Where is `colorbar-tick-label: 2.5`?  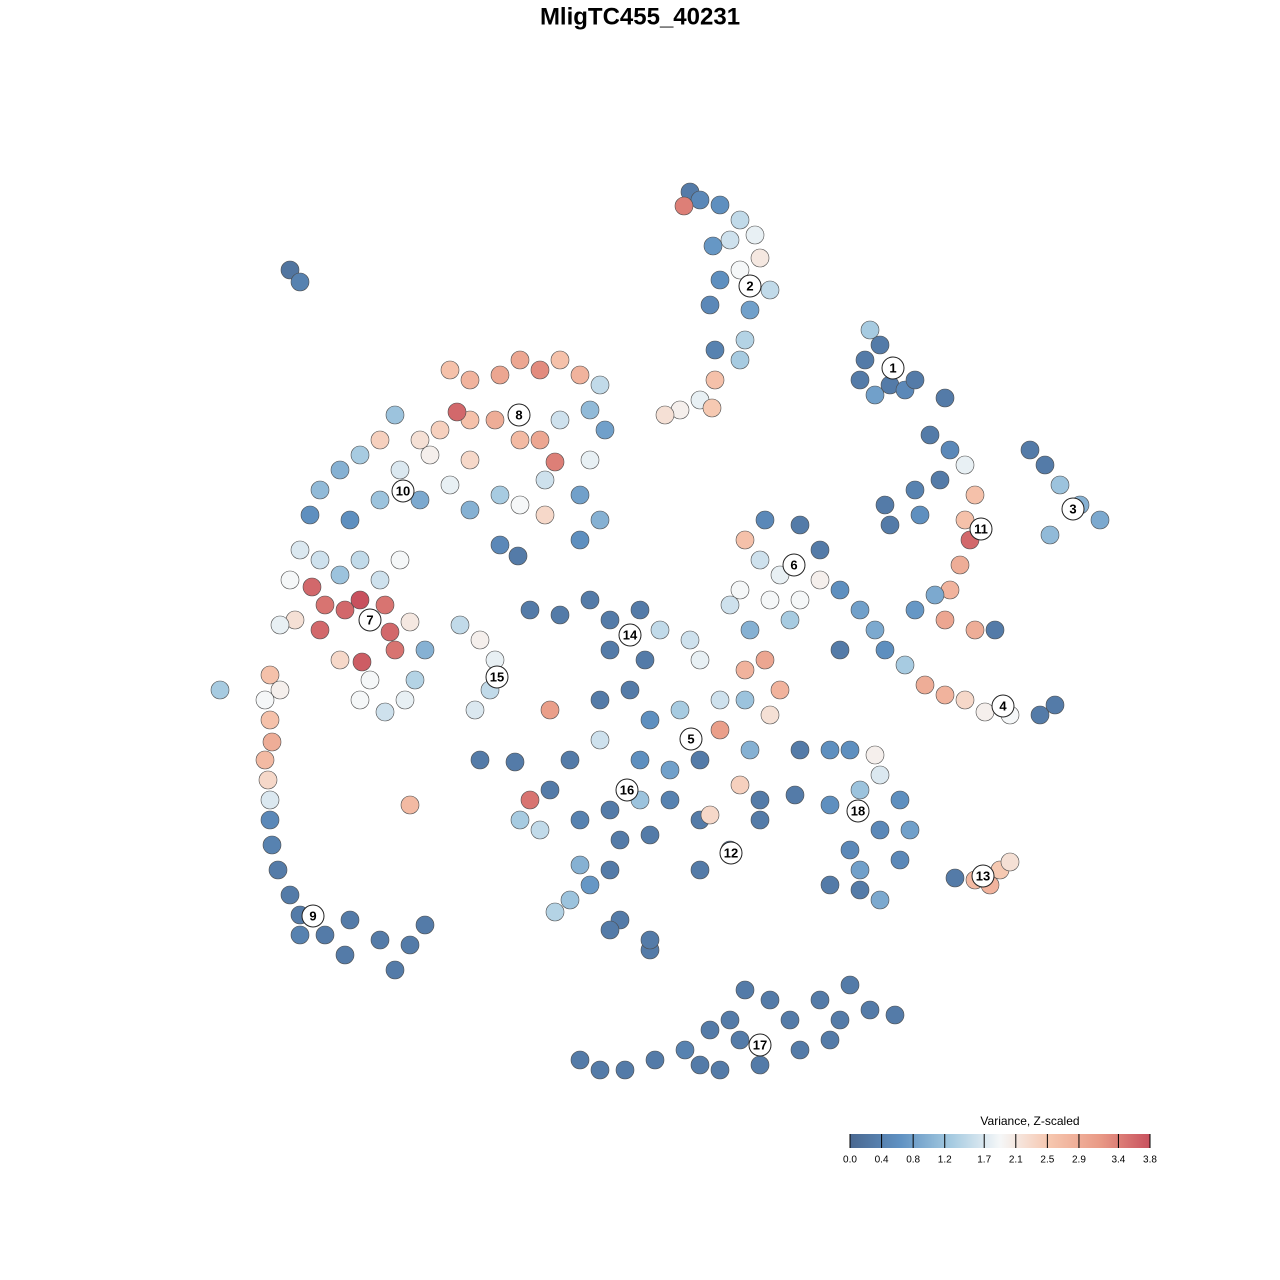 colorbar-tick-label: 2.5 is located at coordinates (1047, 1160).